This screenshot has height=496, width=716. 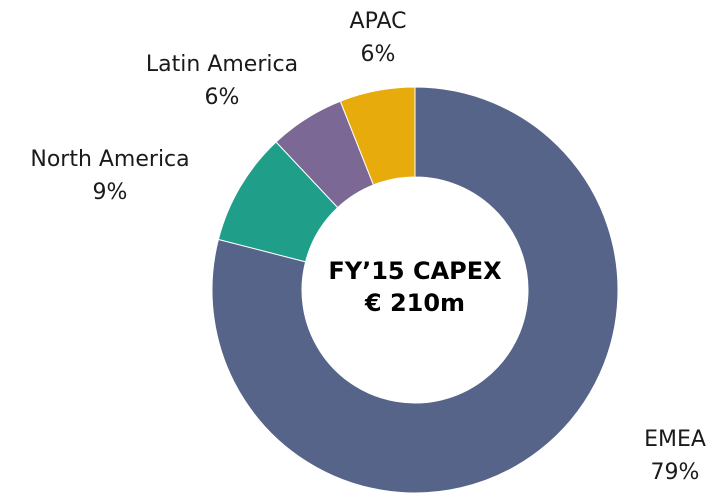 What do you see at coordinates (414, 303) in the screenshot?
I see `center-value: € 210m` at bounding box center [414, 303].